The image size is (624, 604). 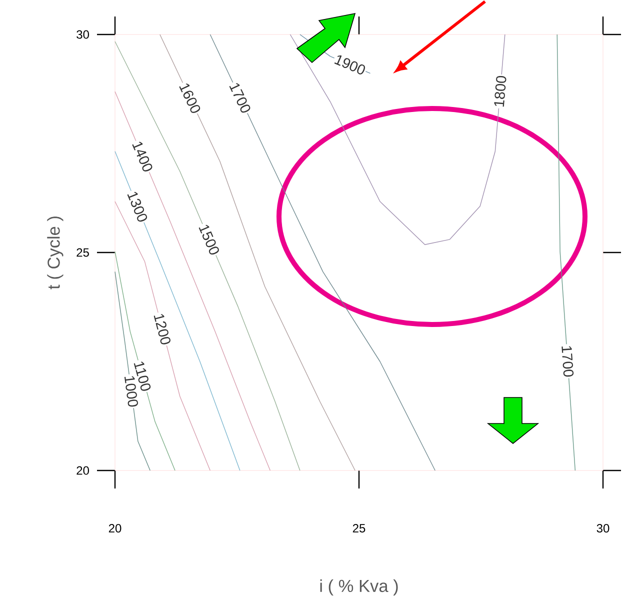 What do you see at coordinates (162, 329) in the screenshot?
I see `text: 1200` at bounding box center [162, 329].